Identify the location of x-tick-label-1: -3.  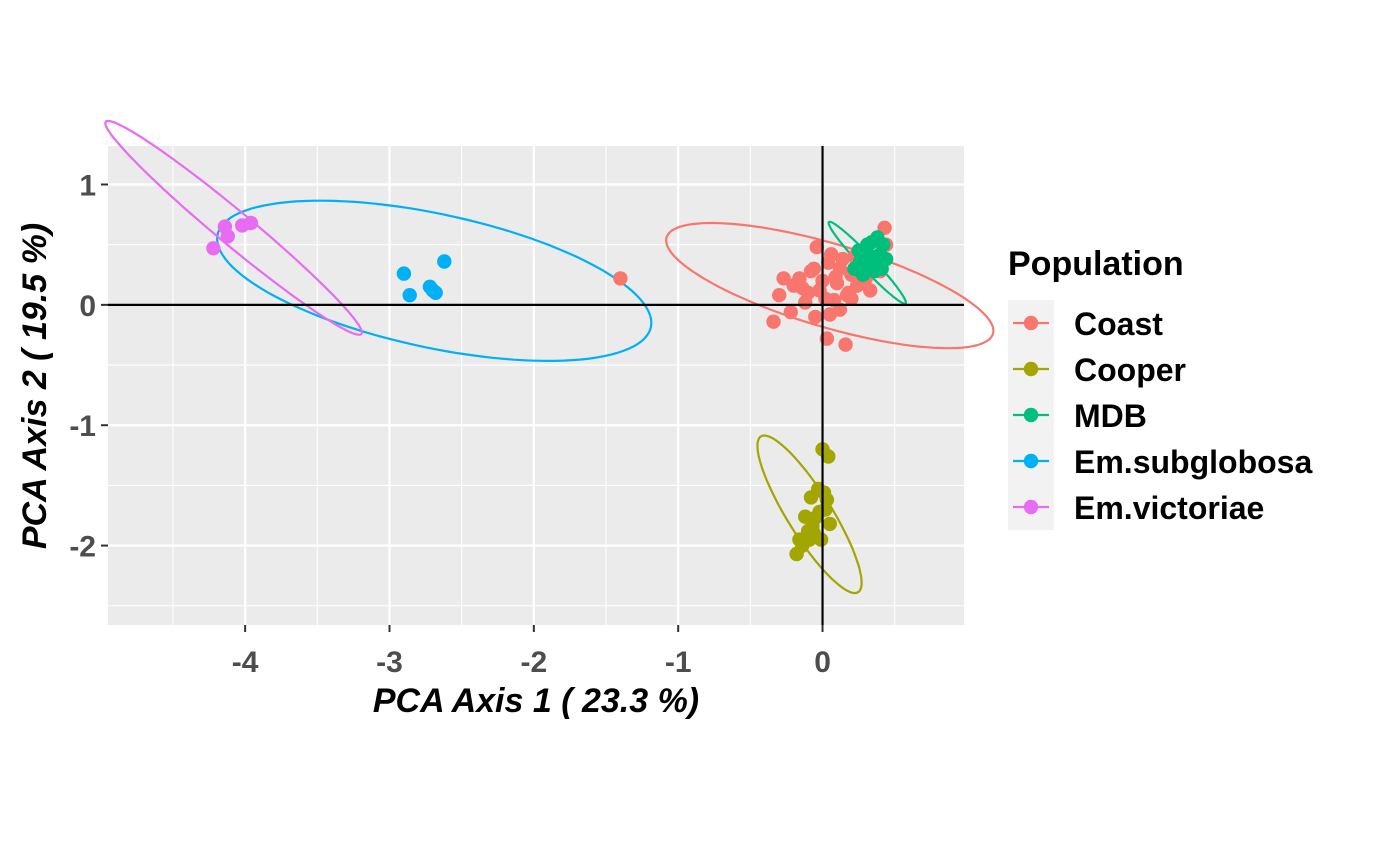
(389, 662).